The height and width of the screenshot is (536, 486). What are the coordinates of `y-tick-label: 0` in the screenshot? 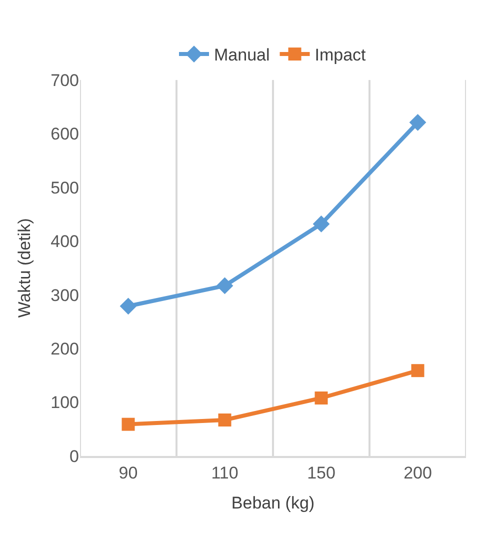 It's located at (74, 456).